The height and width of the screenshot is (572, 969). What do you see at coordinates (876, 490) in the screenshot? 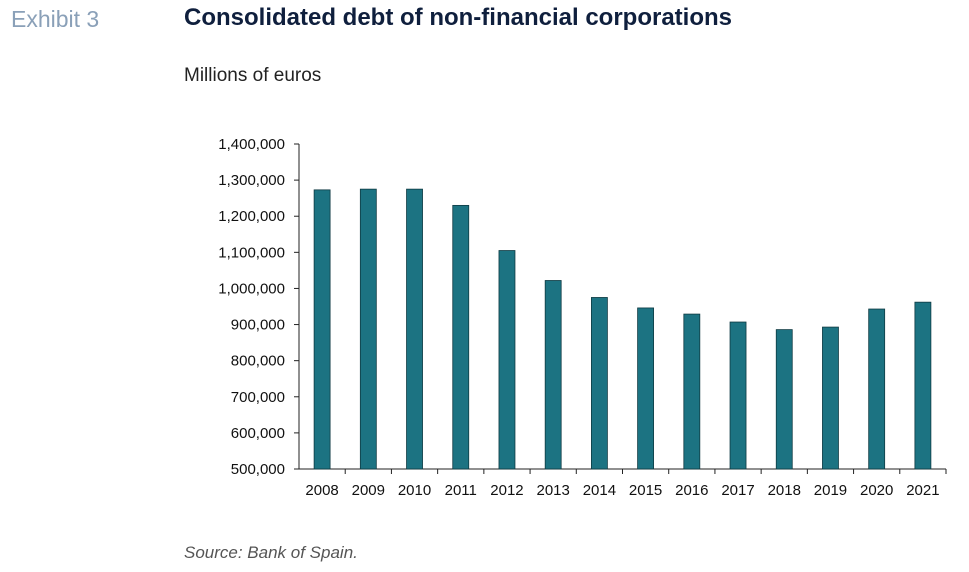
I see `x-tick-label: 2020` at bounding box center [876, 490].